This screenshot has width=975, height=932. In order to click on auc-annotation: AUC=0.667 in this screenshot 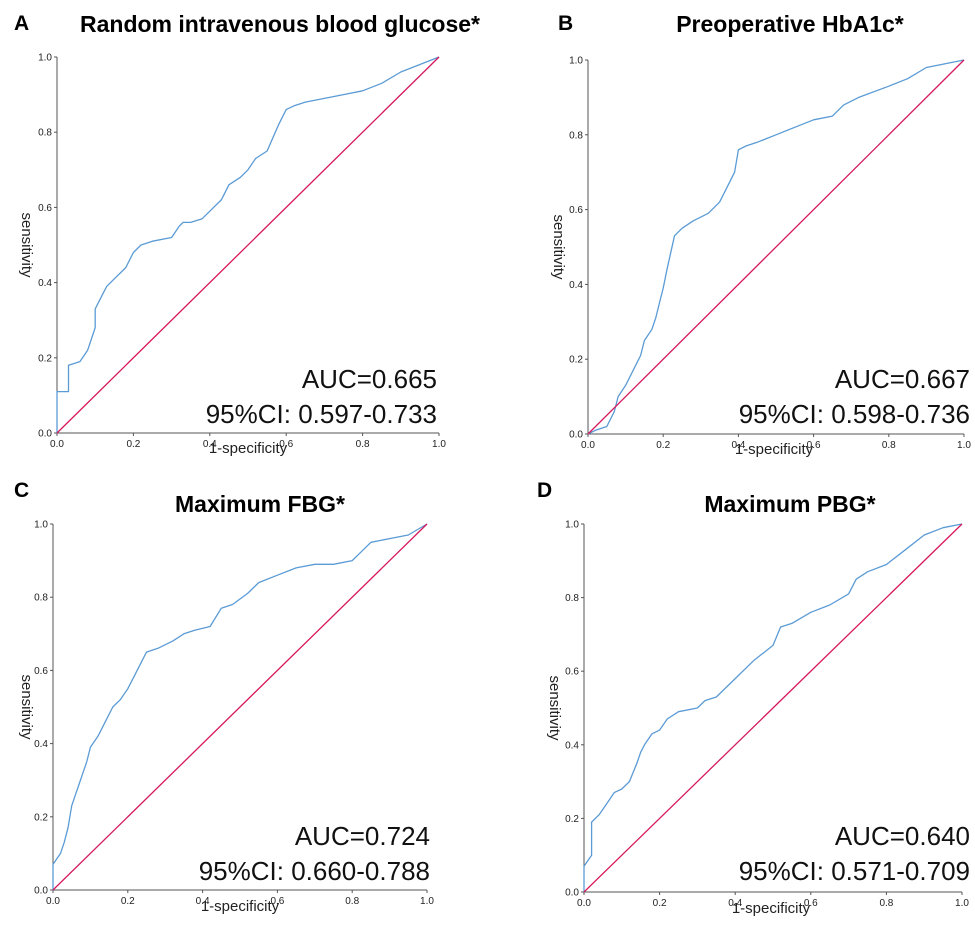, I will do `click(902, 379)`.